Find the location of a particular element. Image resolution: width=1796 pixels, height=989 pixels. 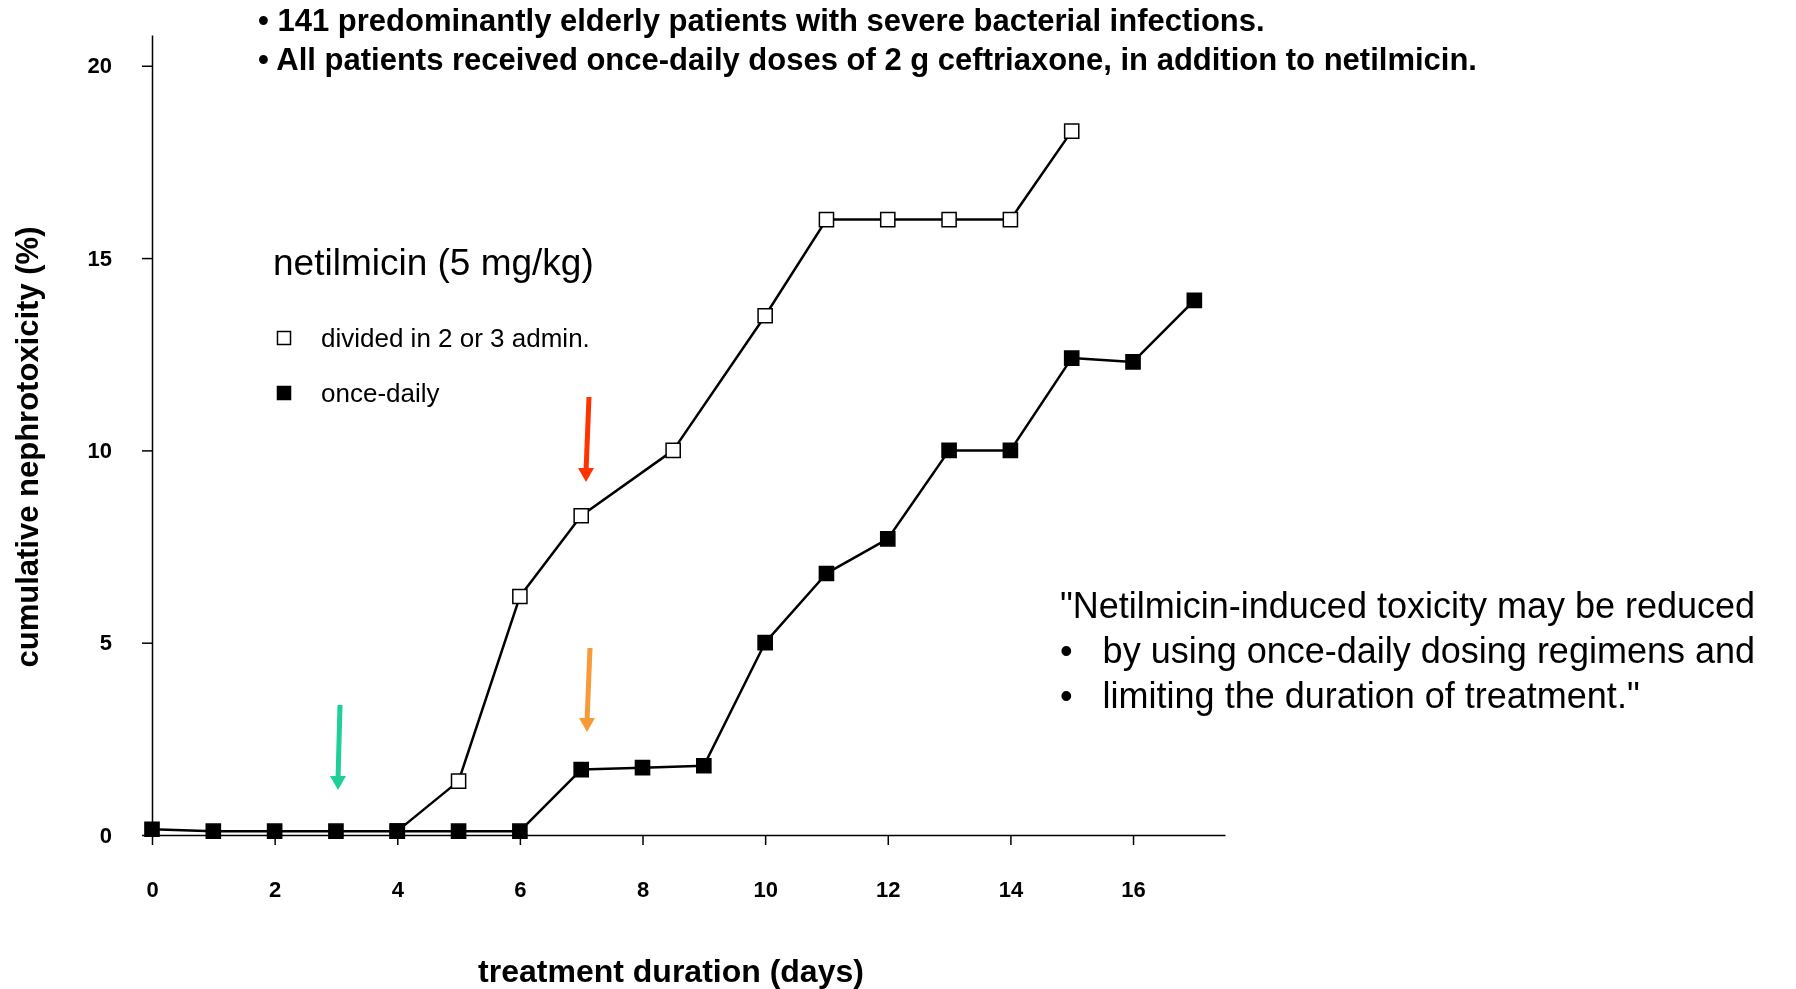

legend-title: netilmicin (5 mg/kg) is located at coordinates (433, 262).